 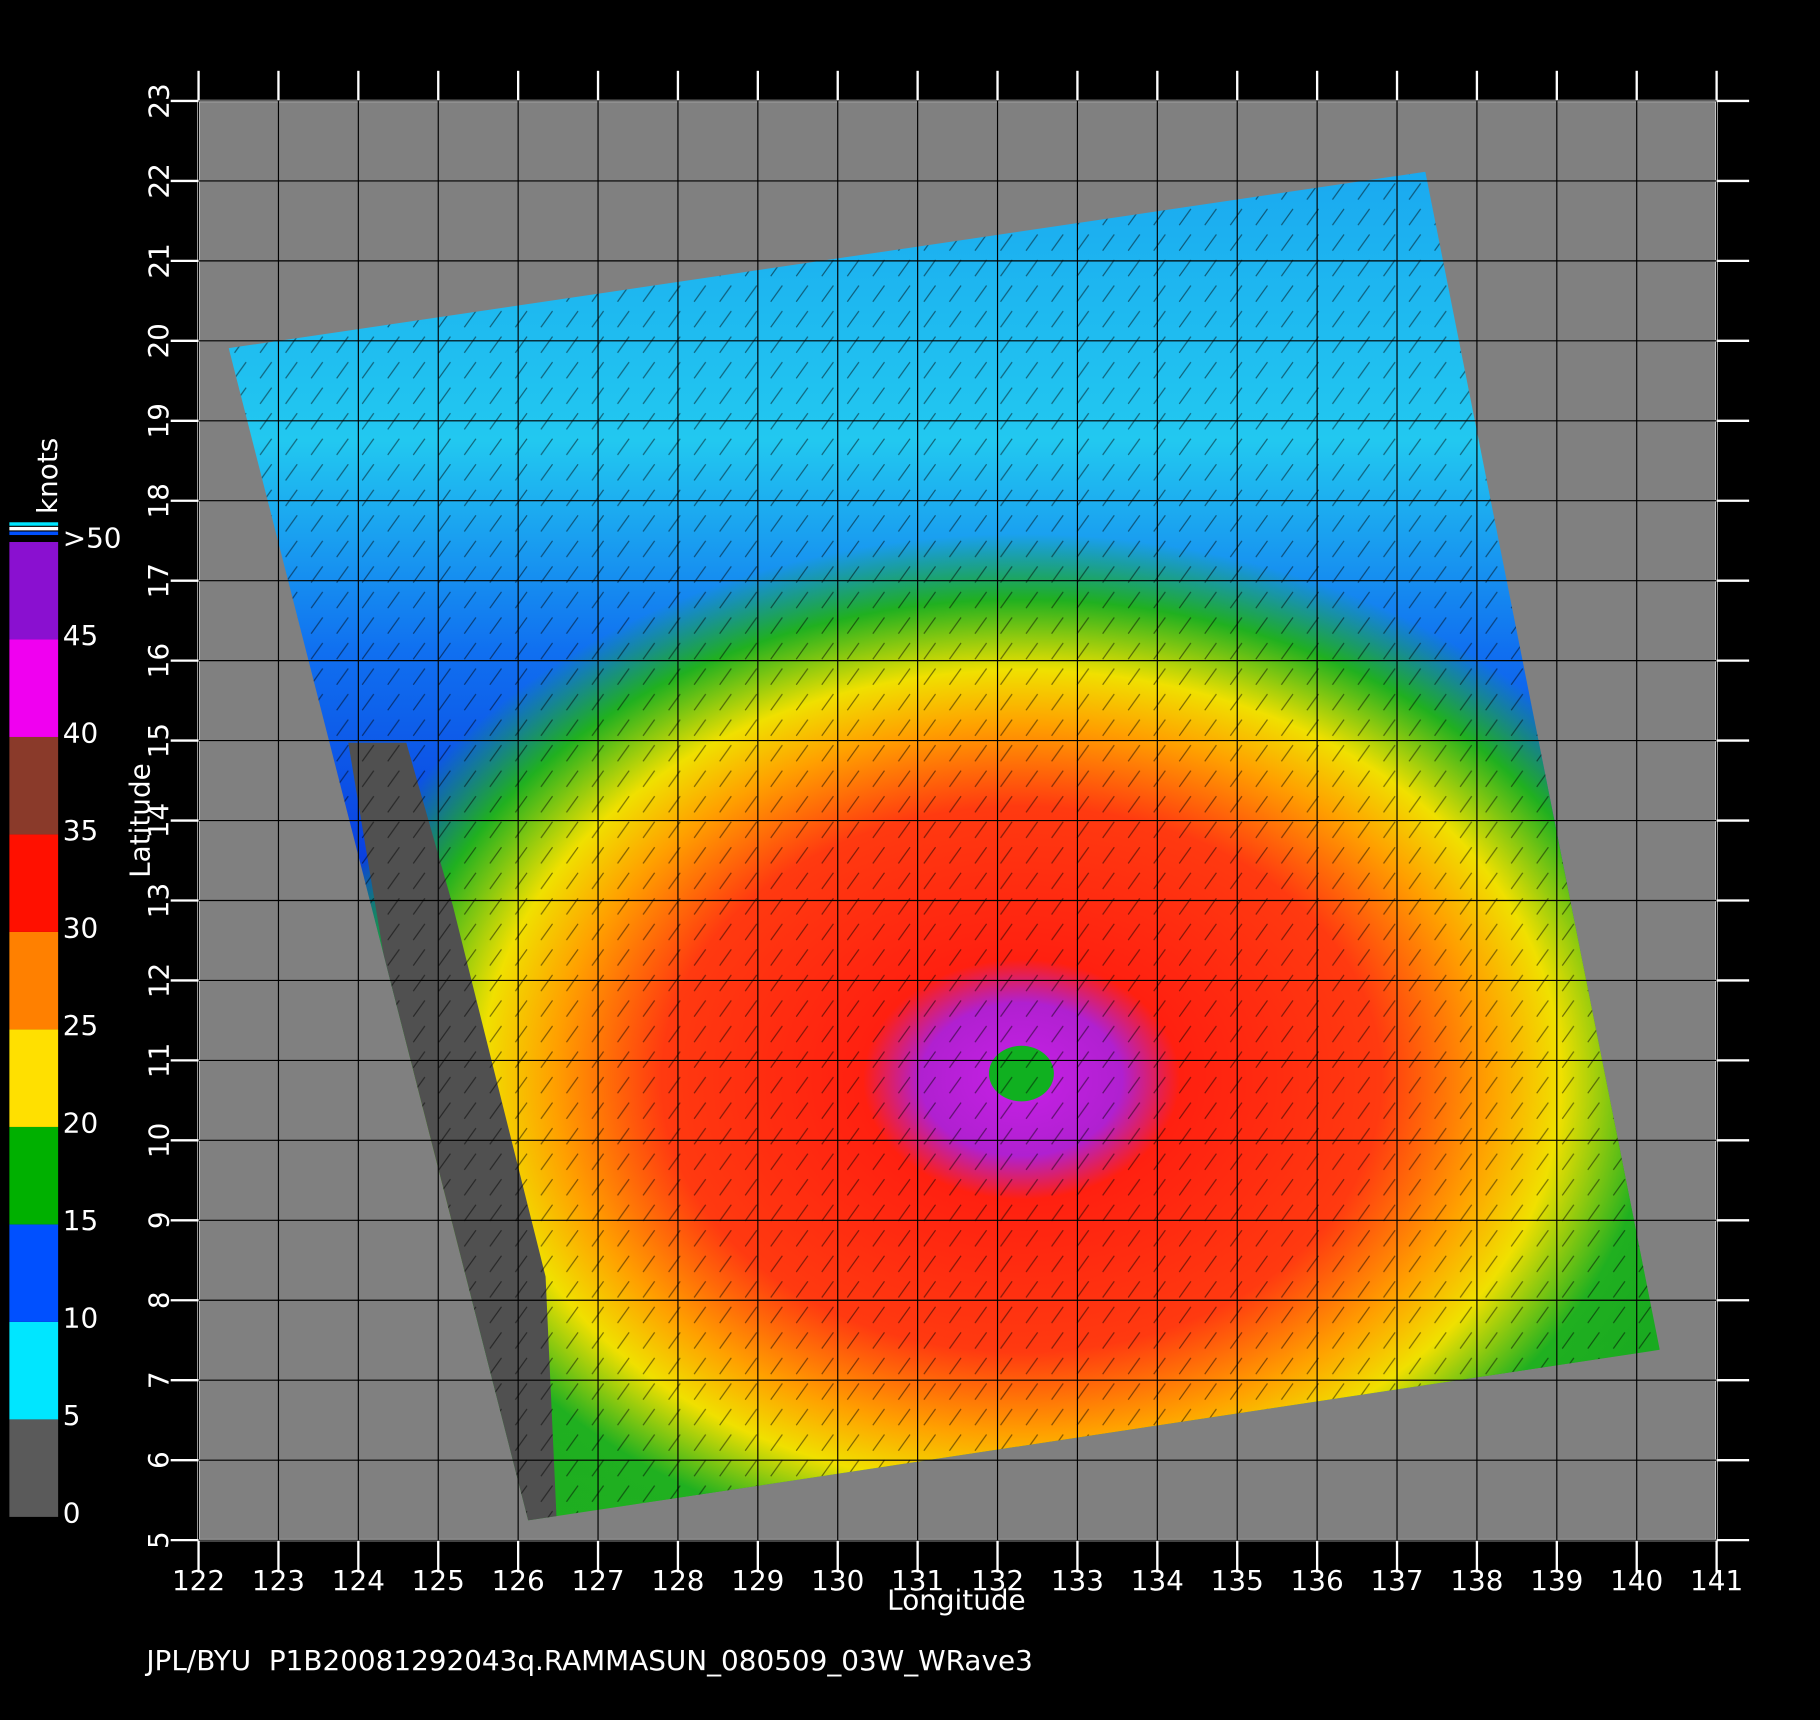 What do you see at coordinates (140, 820) in the screenshot?
I see `y-axis-label: Latitude` at bounding box center [140, 820].